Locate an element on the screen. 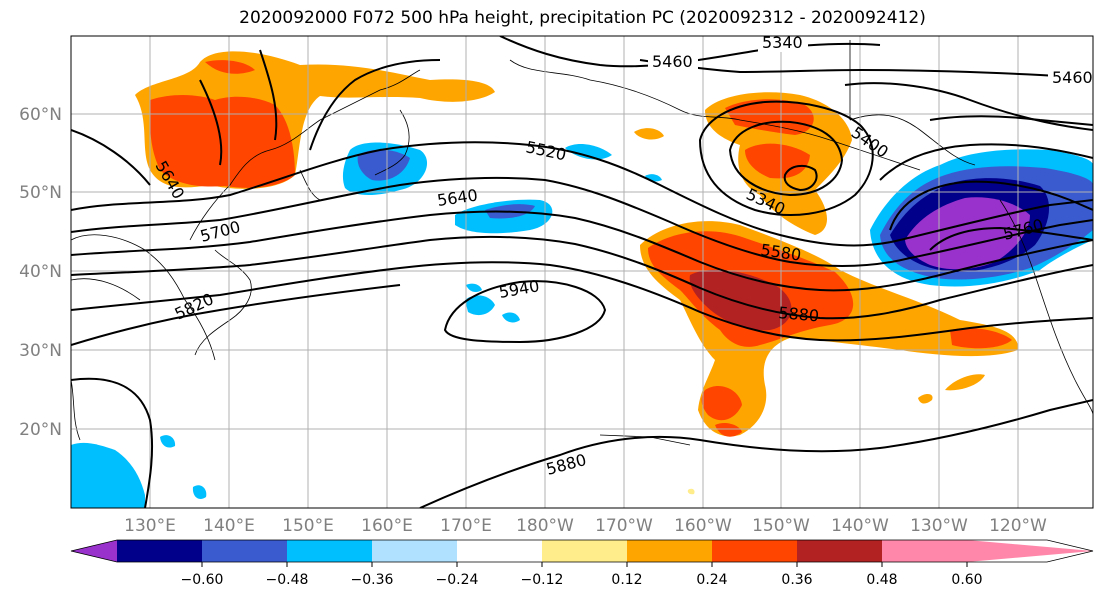 The width and height of the screenshot is (1105, 601). lat-label-60n: 60°N is located at coordinates (40, 115).